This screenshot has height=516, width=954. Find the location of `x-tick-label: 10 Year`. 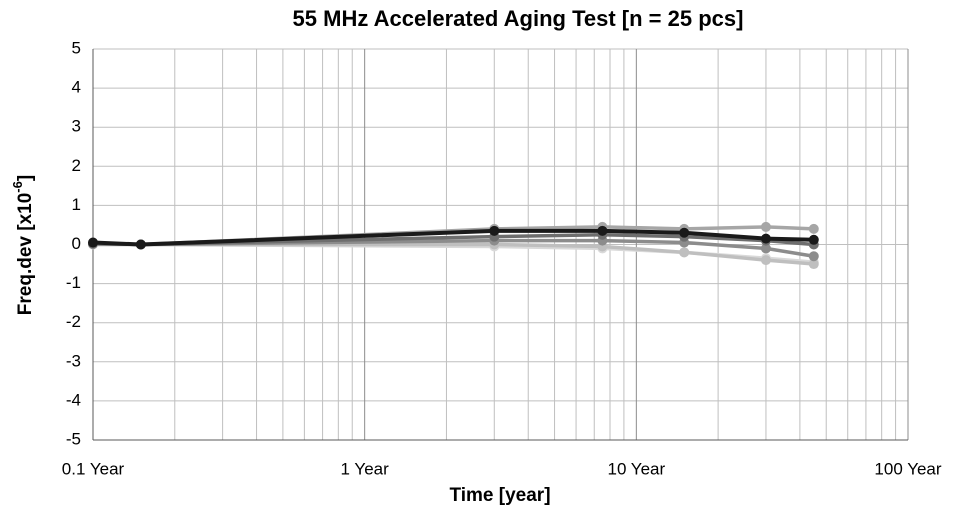

x-tick-label: 10 Year is located at coordinates (636, 468).